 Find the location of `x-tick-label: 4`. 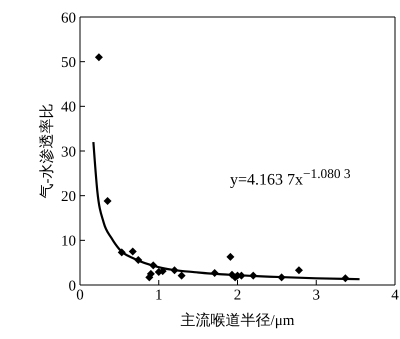

x-tick-label: 4 is located at coordinates (395, 296).